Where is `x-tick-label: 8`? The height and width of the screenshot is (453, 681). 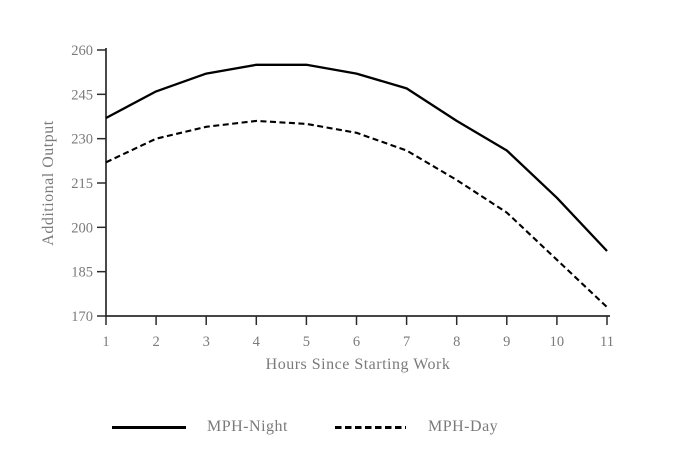
x-tick-label: 8 is located at coordinates (456, 342).